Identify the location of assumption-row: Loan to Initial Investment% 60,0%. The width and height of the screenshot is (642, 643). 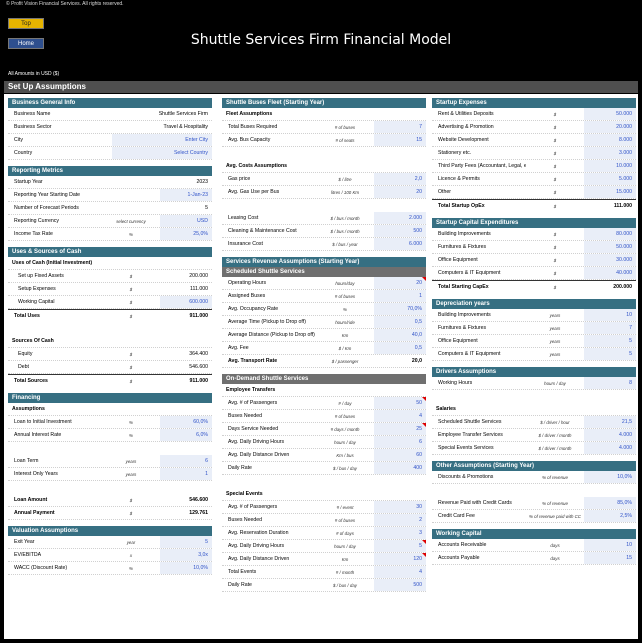
(110, 422).